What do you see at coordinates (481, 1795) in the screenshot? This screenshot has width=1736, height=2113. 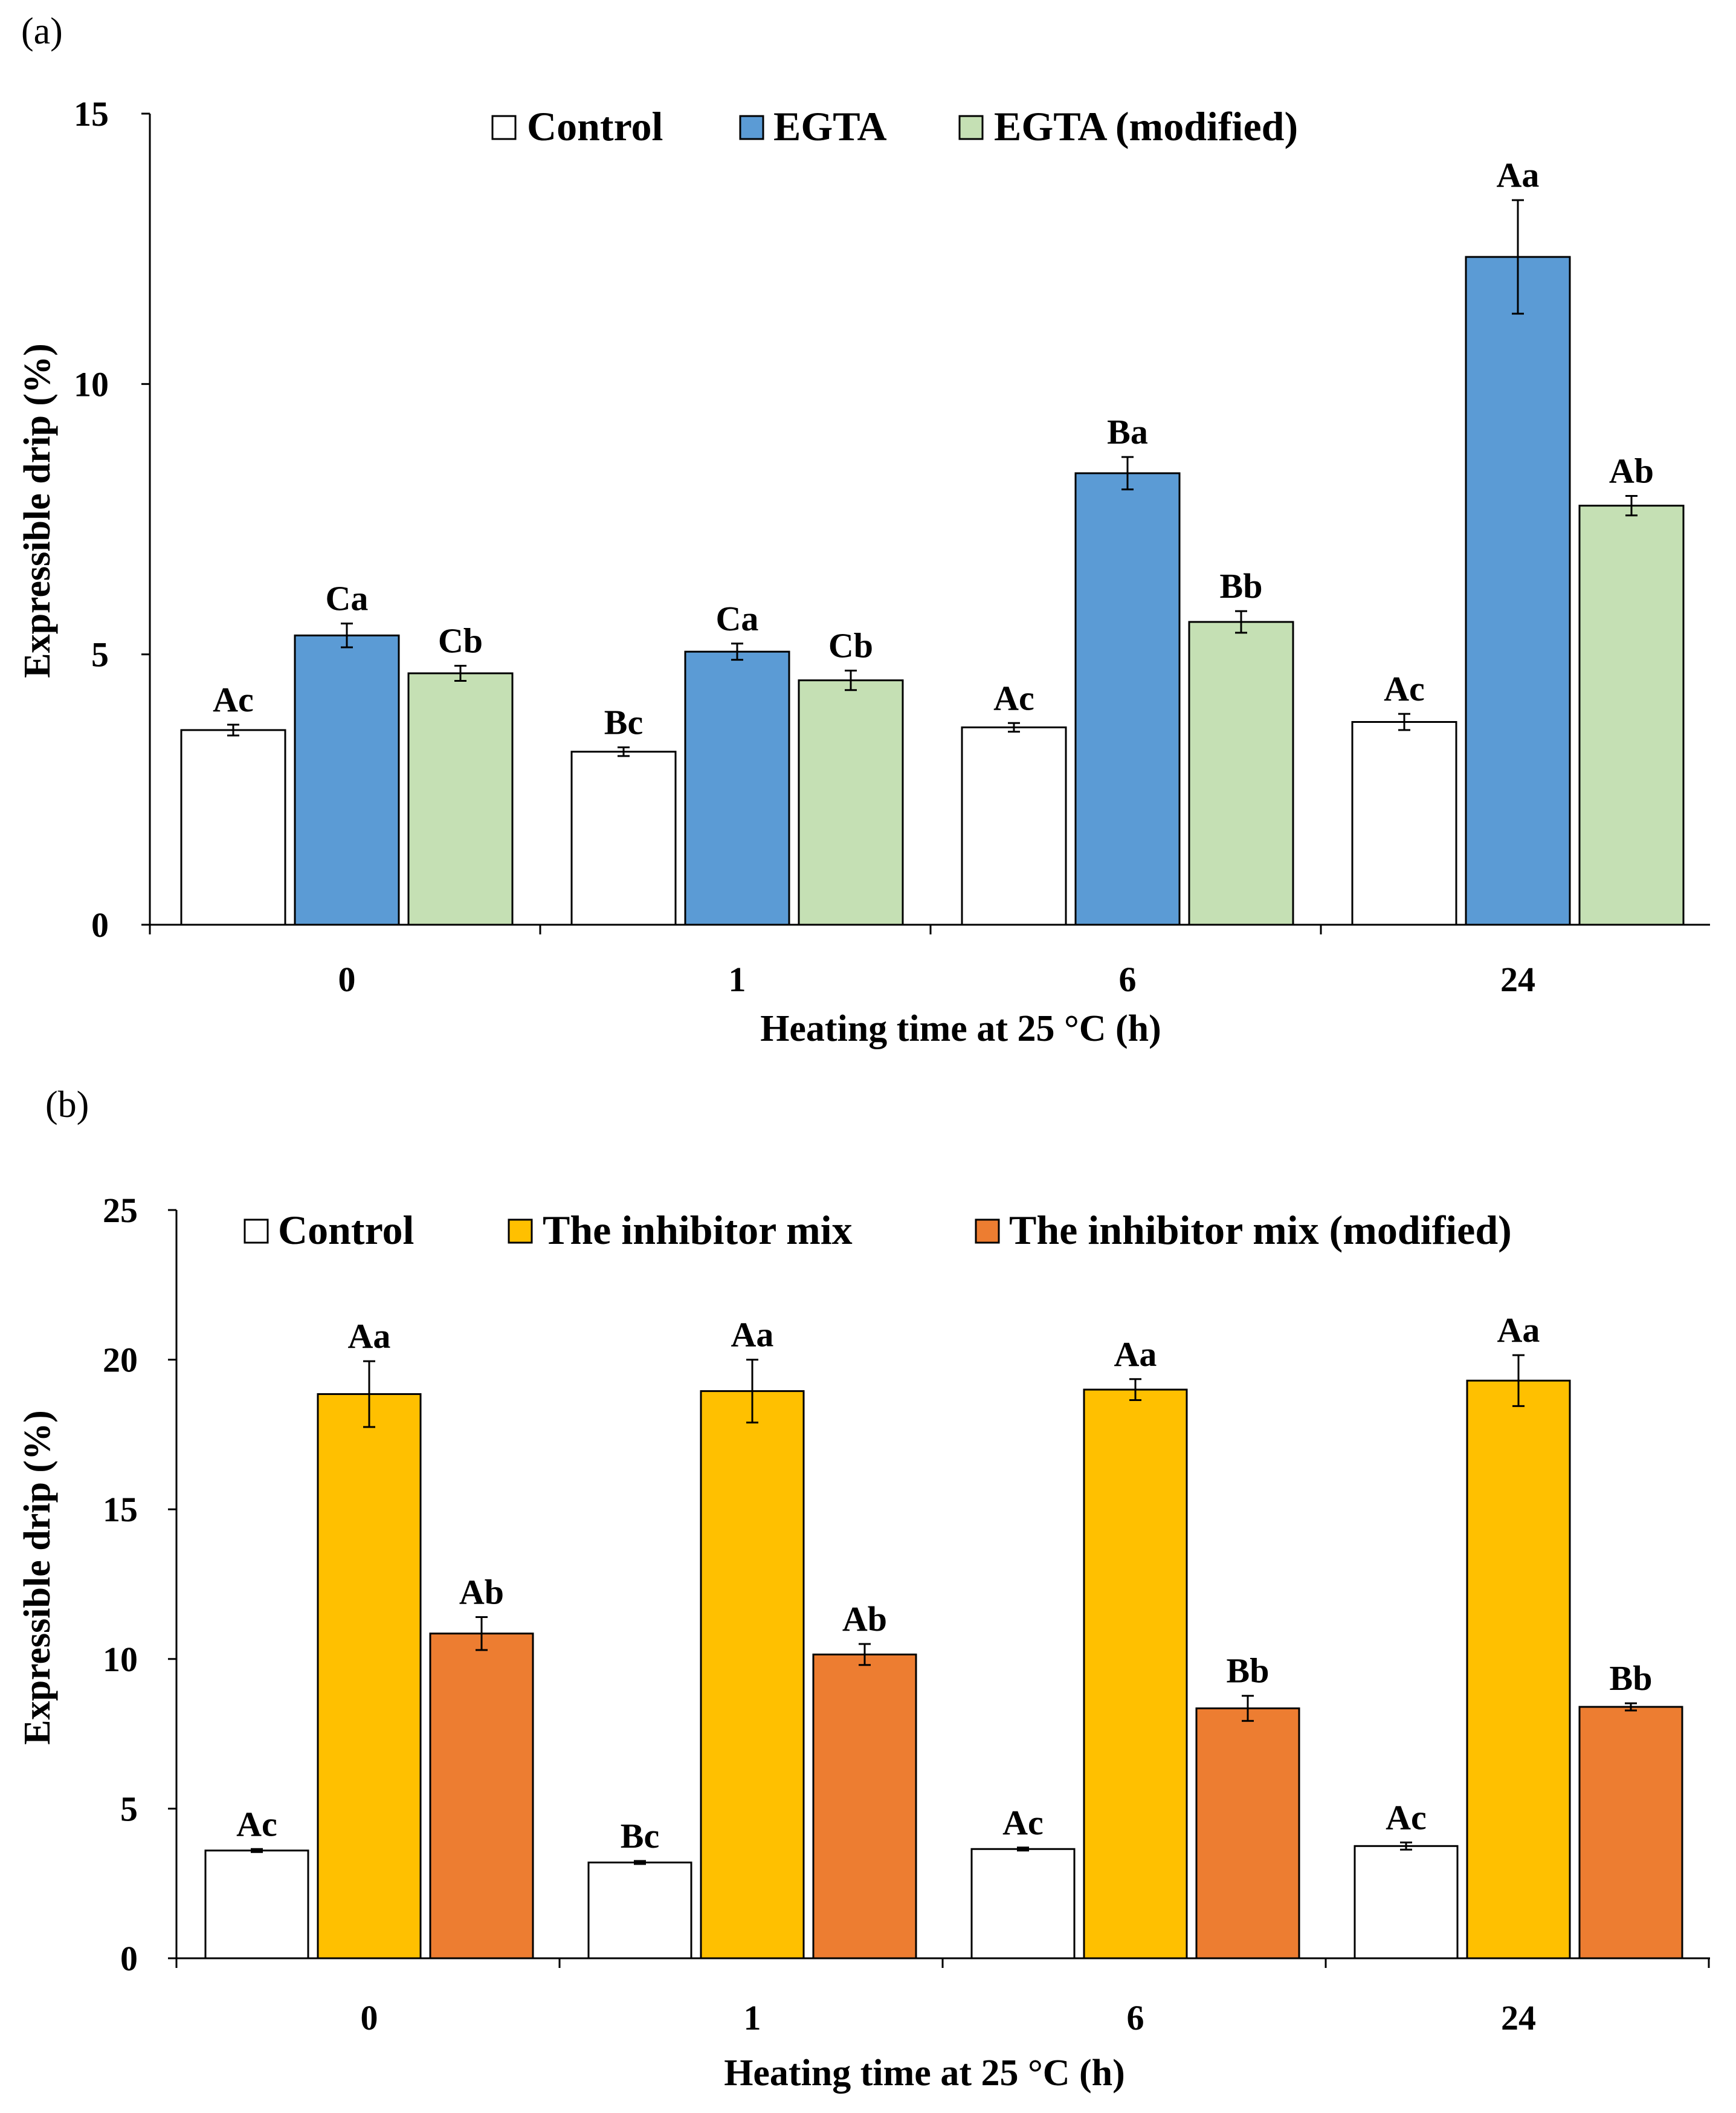 I see `bar-b-s2-c0` at bounding box center [481, 1795].